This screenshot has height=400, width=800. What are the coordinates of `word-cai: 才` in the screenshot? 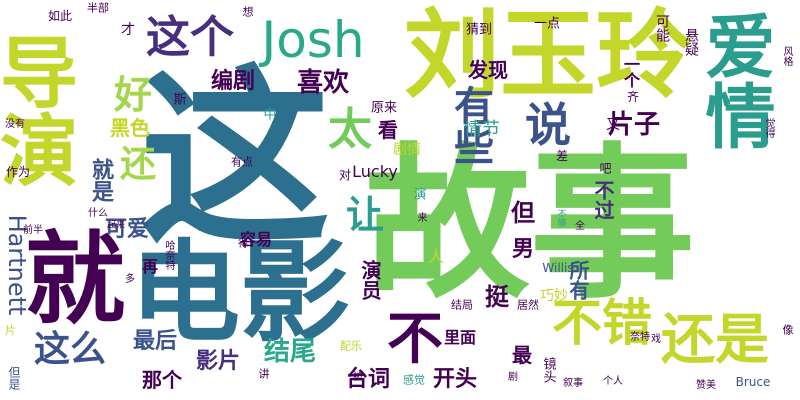 It's located at (128, 30).